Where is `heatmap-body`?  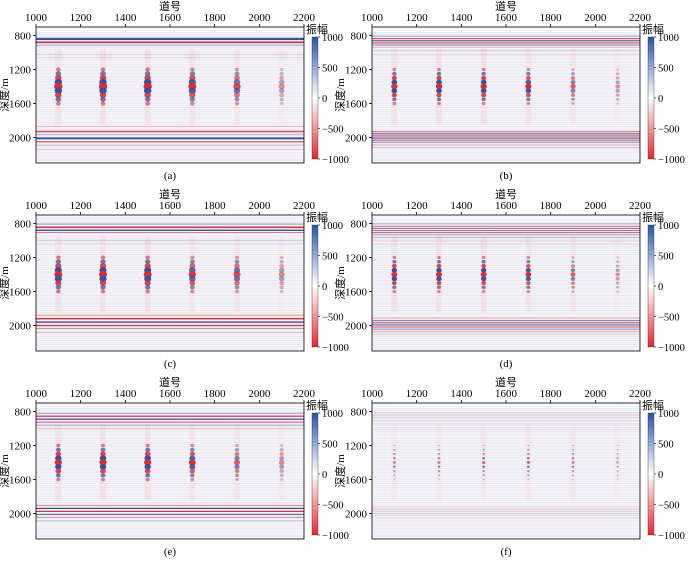
heatmap-body is located at coordinates (170, 472).